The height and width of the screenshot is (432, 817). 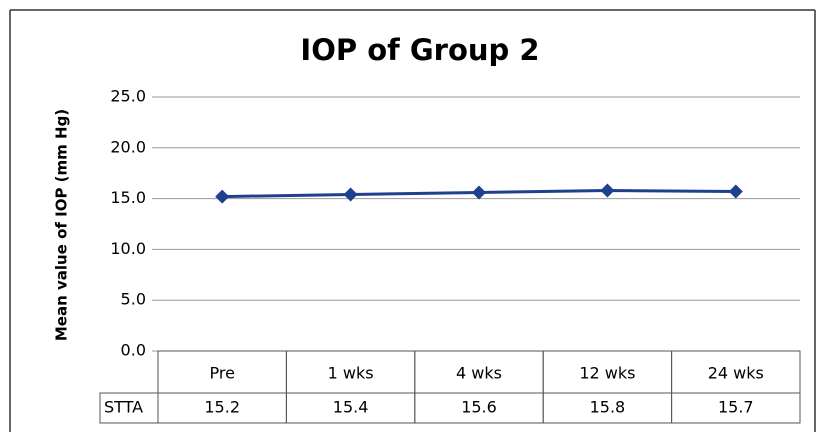 I want to click on y-tick-label: 20.0, so click(x=128, y=146).